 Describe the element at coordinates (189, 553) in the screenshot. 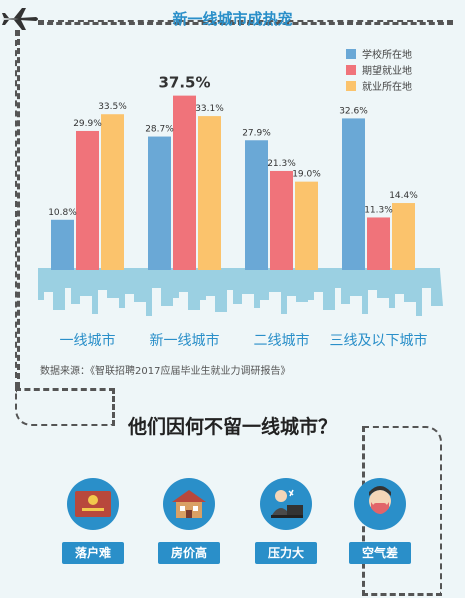

I see `reason-label: 房价高` at that location.